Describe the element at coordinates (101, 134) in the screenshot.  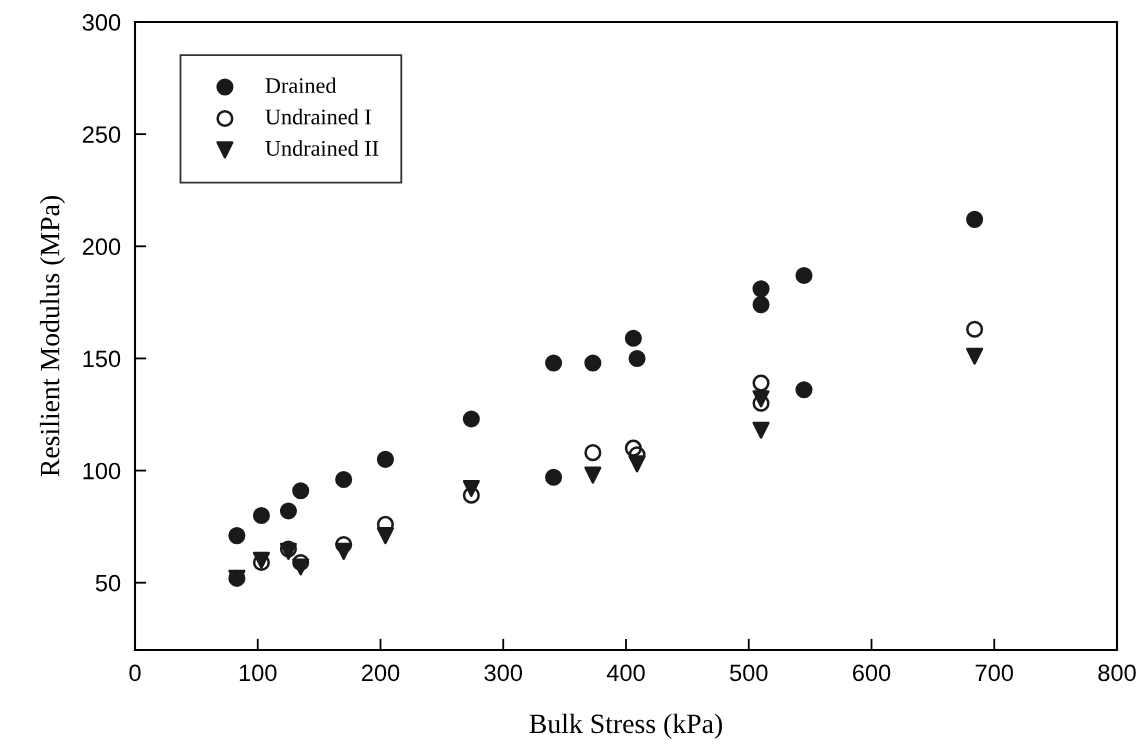
I see `y-tick-label: 250` at that location.